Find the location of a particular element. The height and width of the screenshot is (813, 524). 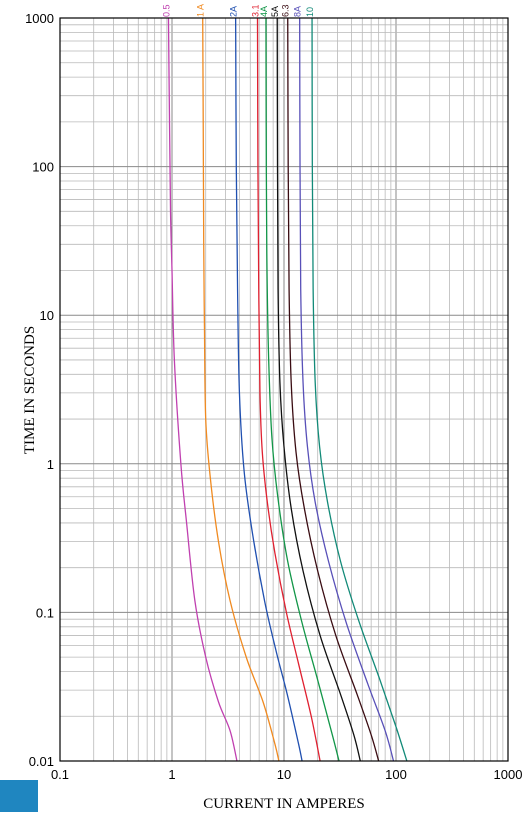

curve-label: 1 A is located at coordinates (201, 10).